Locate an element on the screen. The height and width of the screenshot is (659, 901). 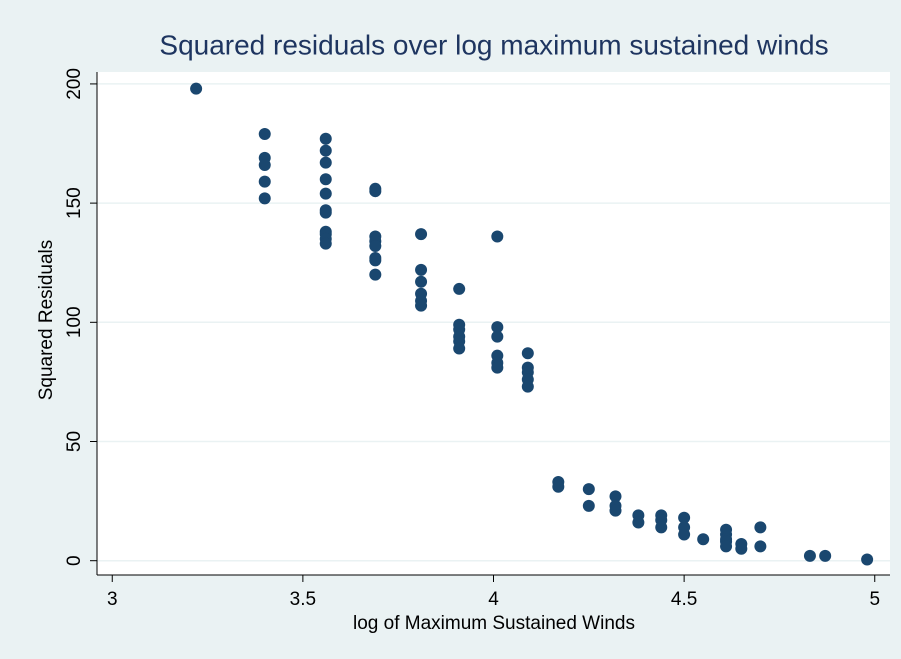
x-tick-label: 3 is located at coordinates (112, 599).